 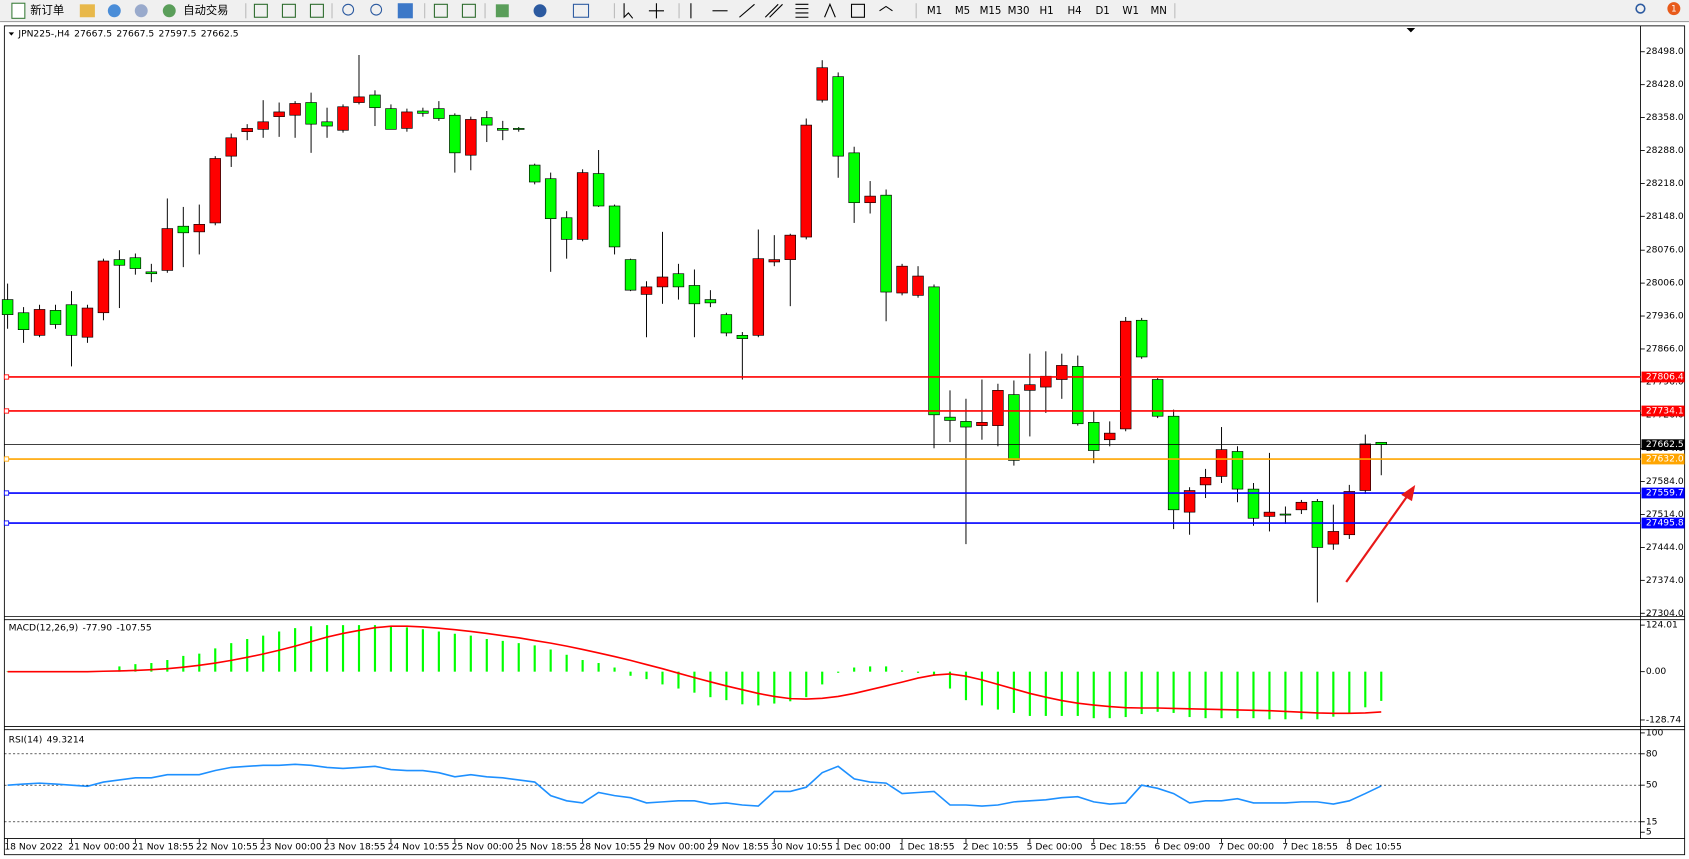 What do you see at coordinates (1130, 11) in the screenshot?
I see `timeframe-button: W1` at bounding box center [1130, 11].